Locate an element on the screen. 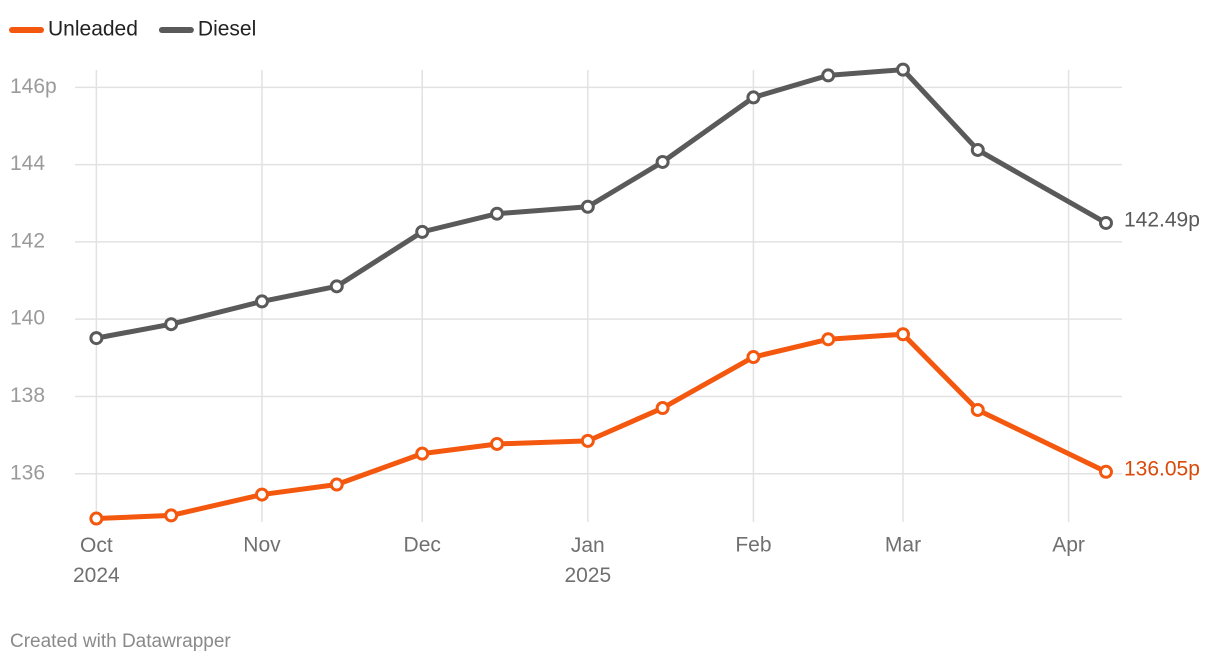 The width and height of the screenshot is (1220, 666). x-tick-label: Apr is located at coordinates (1068, 545).